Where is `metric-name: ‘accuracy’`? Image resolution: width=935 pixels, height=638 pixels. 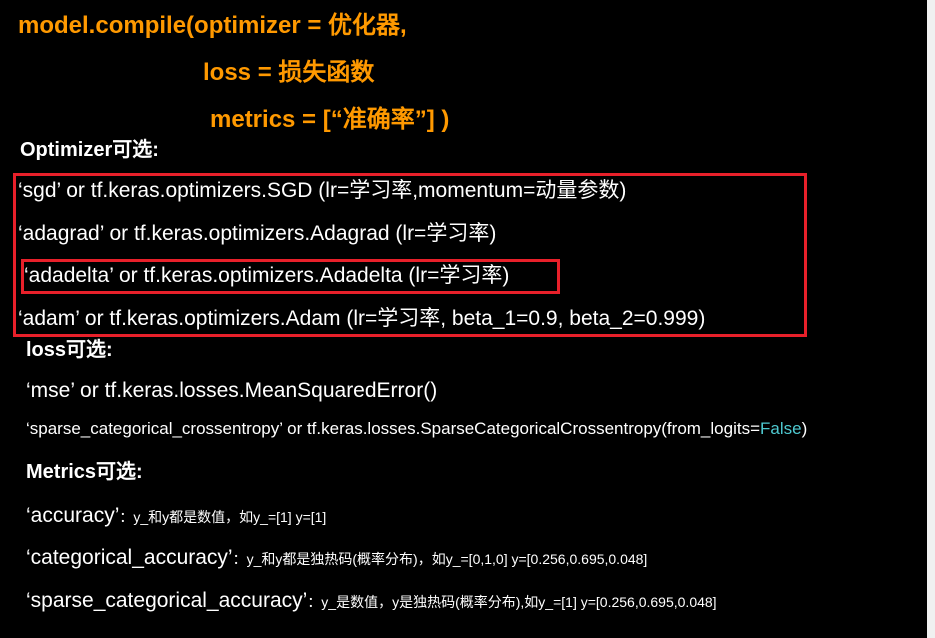 metric-name: ‘accuracy’ is located at coordinates (73, 515).